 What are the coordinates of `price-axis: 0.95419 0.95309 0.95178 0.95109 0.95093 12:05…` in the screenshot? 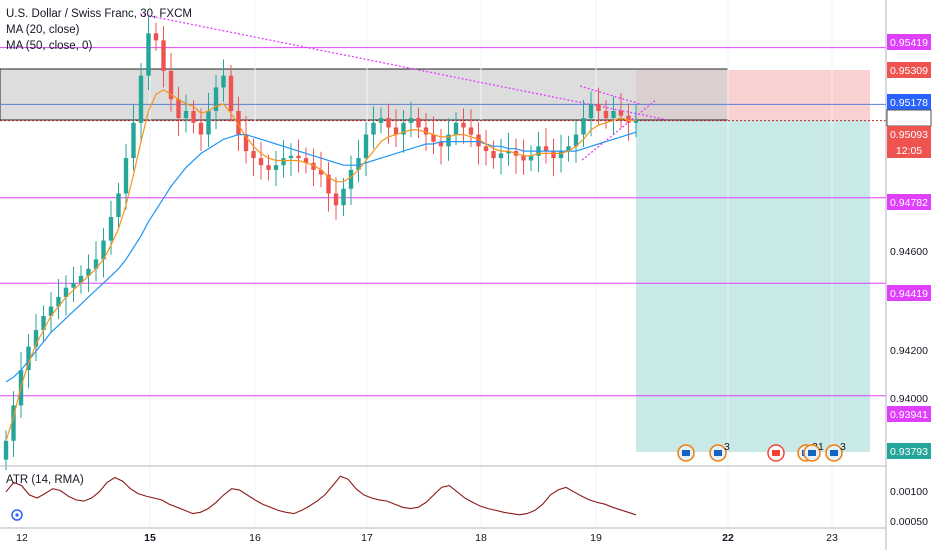 It's located at (909, 246).